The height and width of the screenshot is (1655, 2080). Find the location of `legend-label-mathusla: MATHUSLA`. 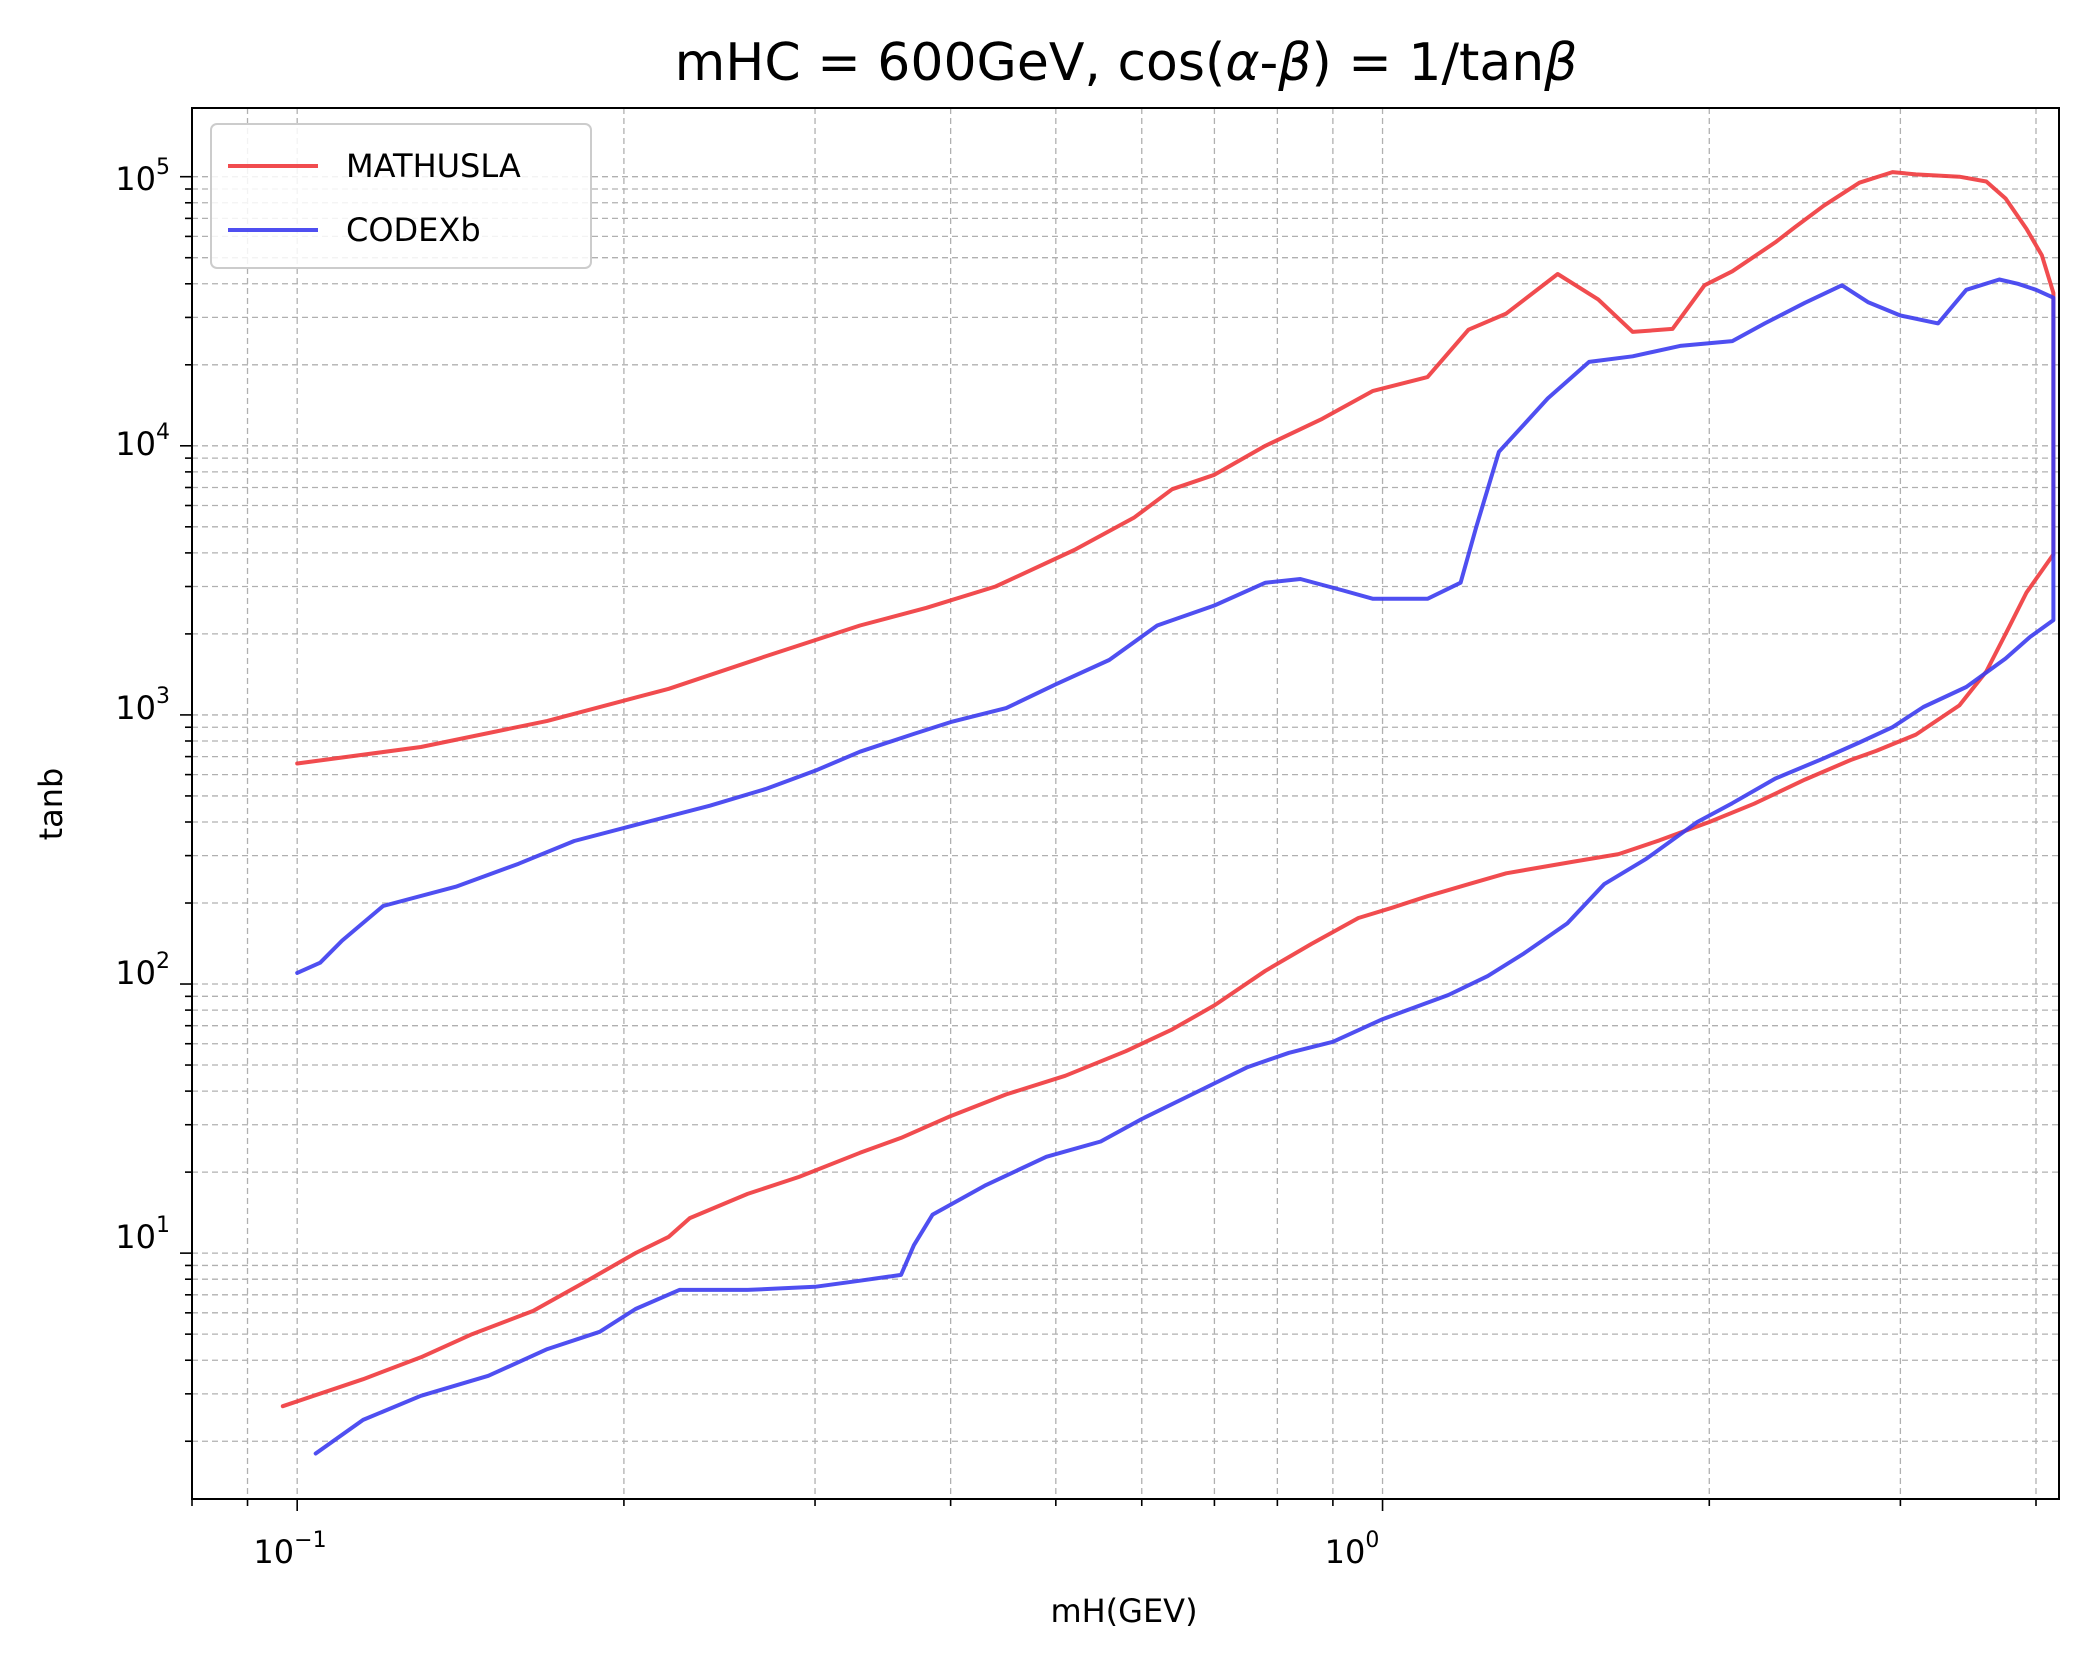

legend-label-mathusla: MATHUSLA is located at coordinates (433, 166).